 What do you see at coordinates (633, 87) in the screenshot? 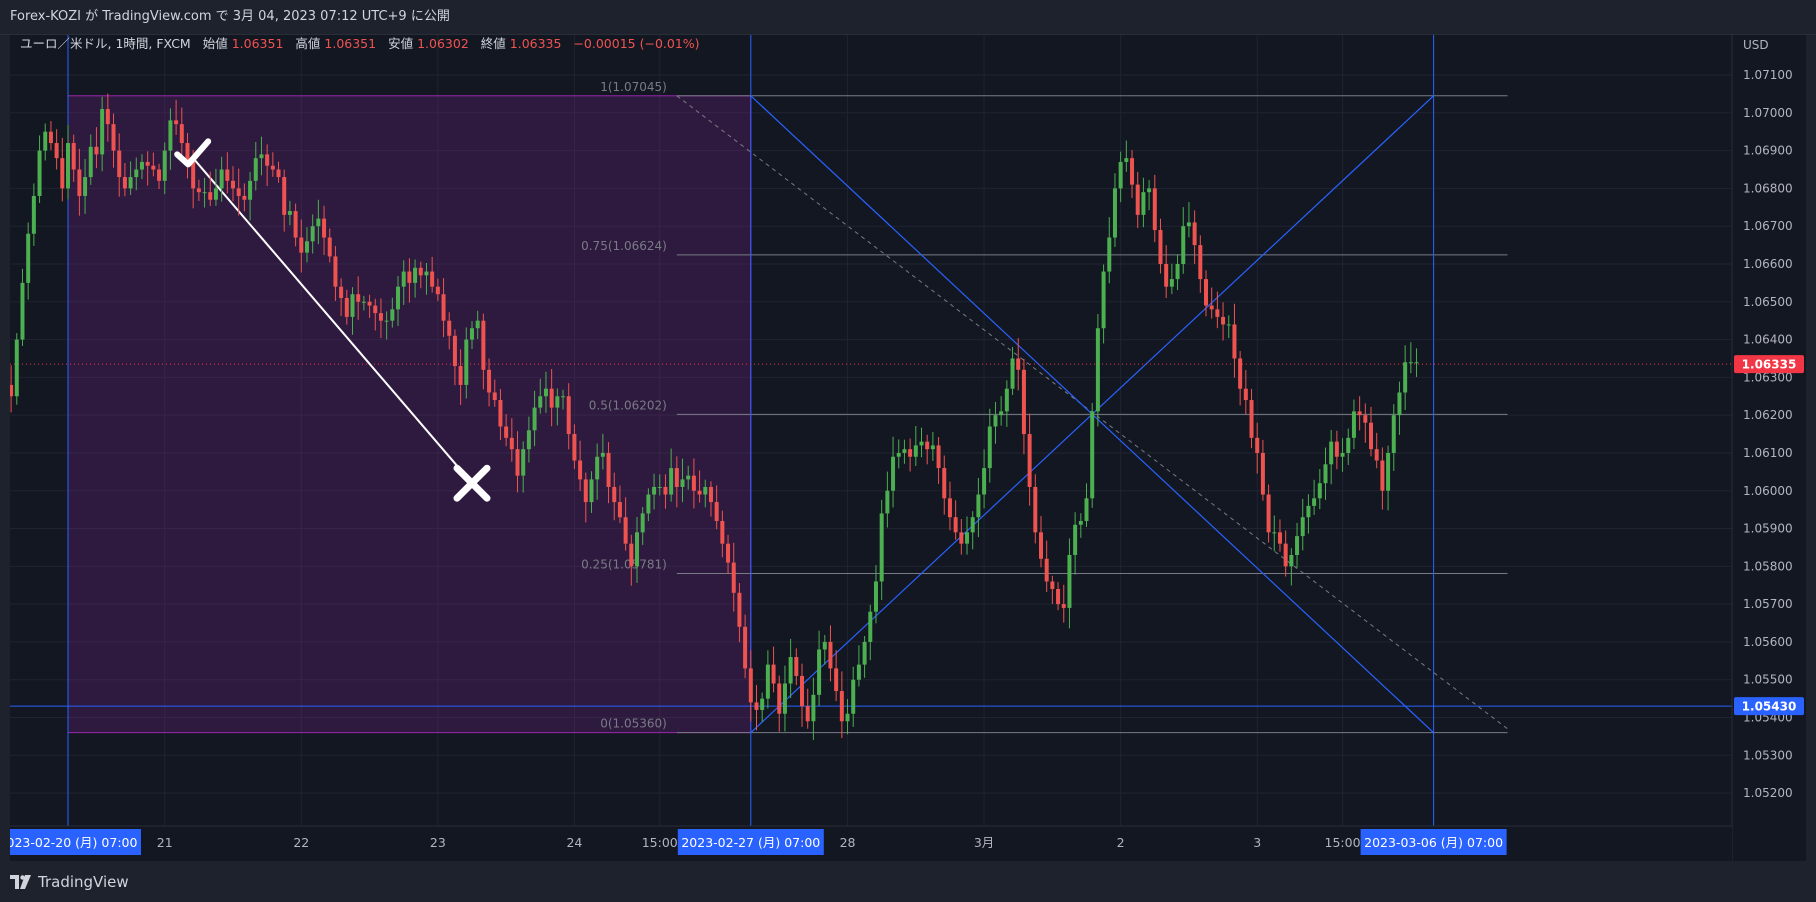
I see `fib-level-label: 1(1.07045)` at bounding box center [633, 87].